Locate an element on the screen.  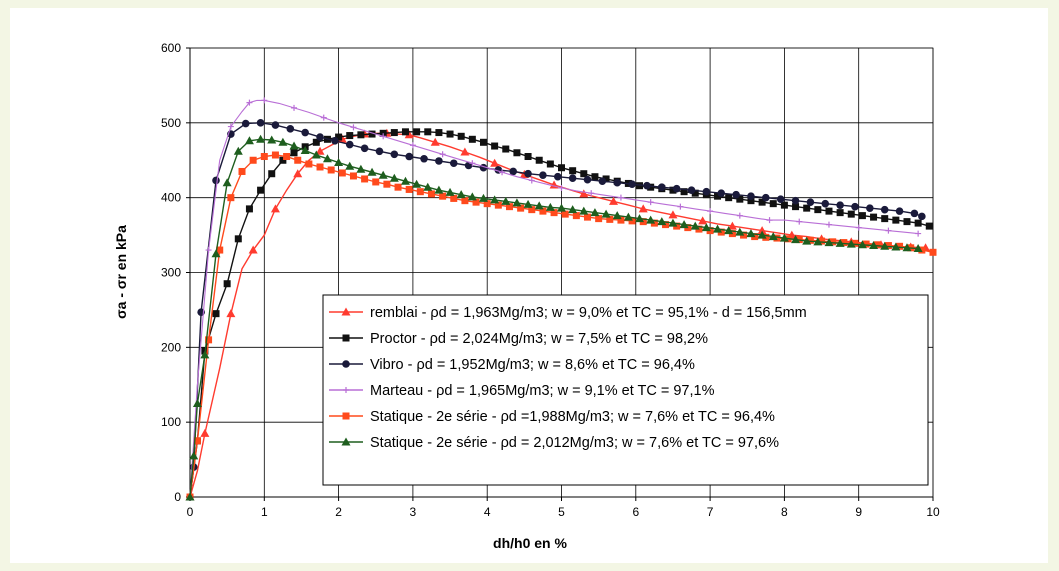
x-tick-label: 9 is located at coordinates (858, 512).